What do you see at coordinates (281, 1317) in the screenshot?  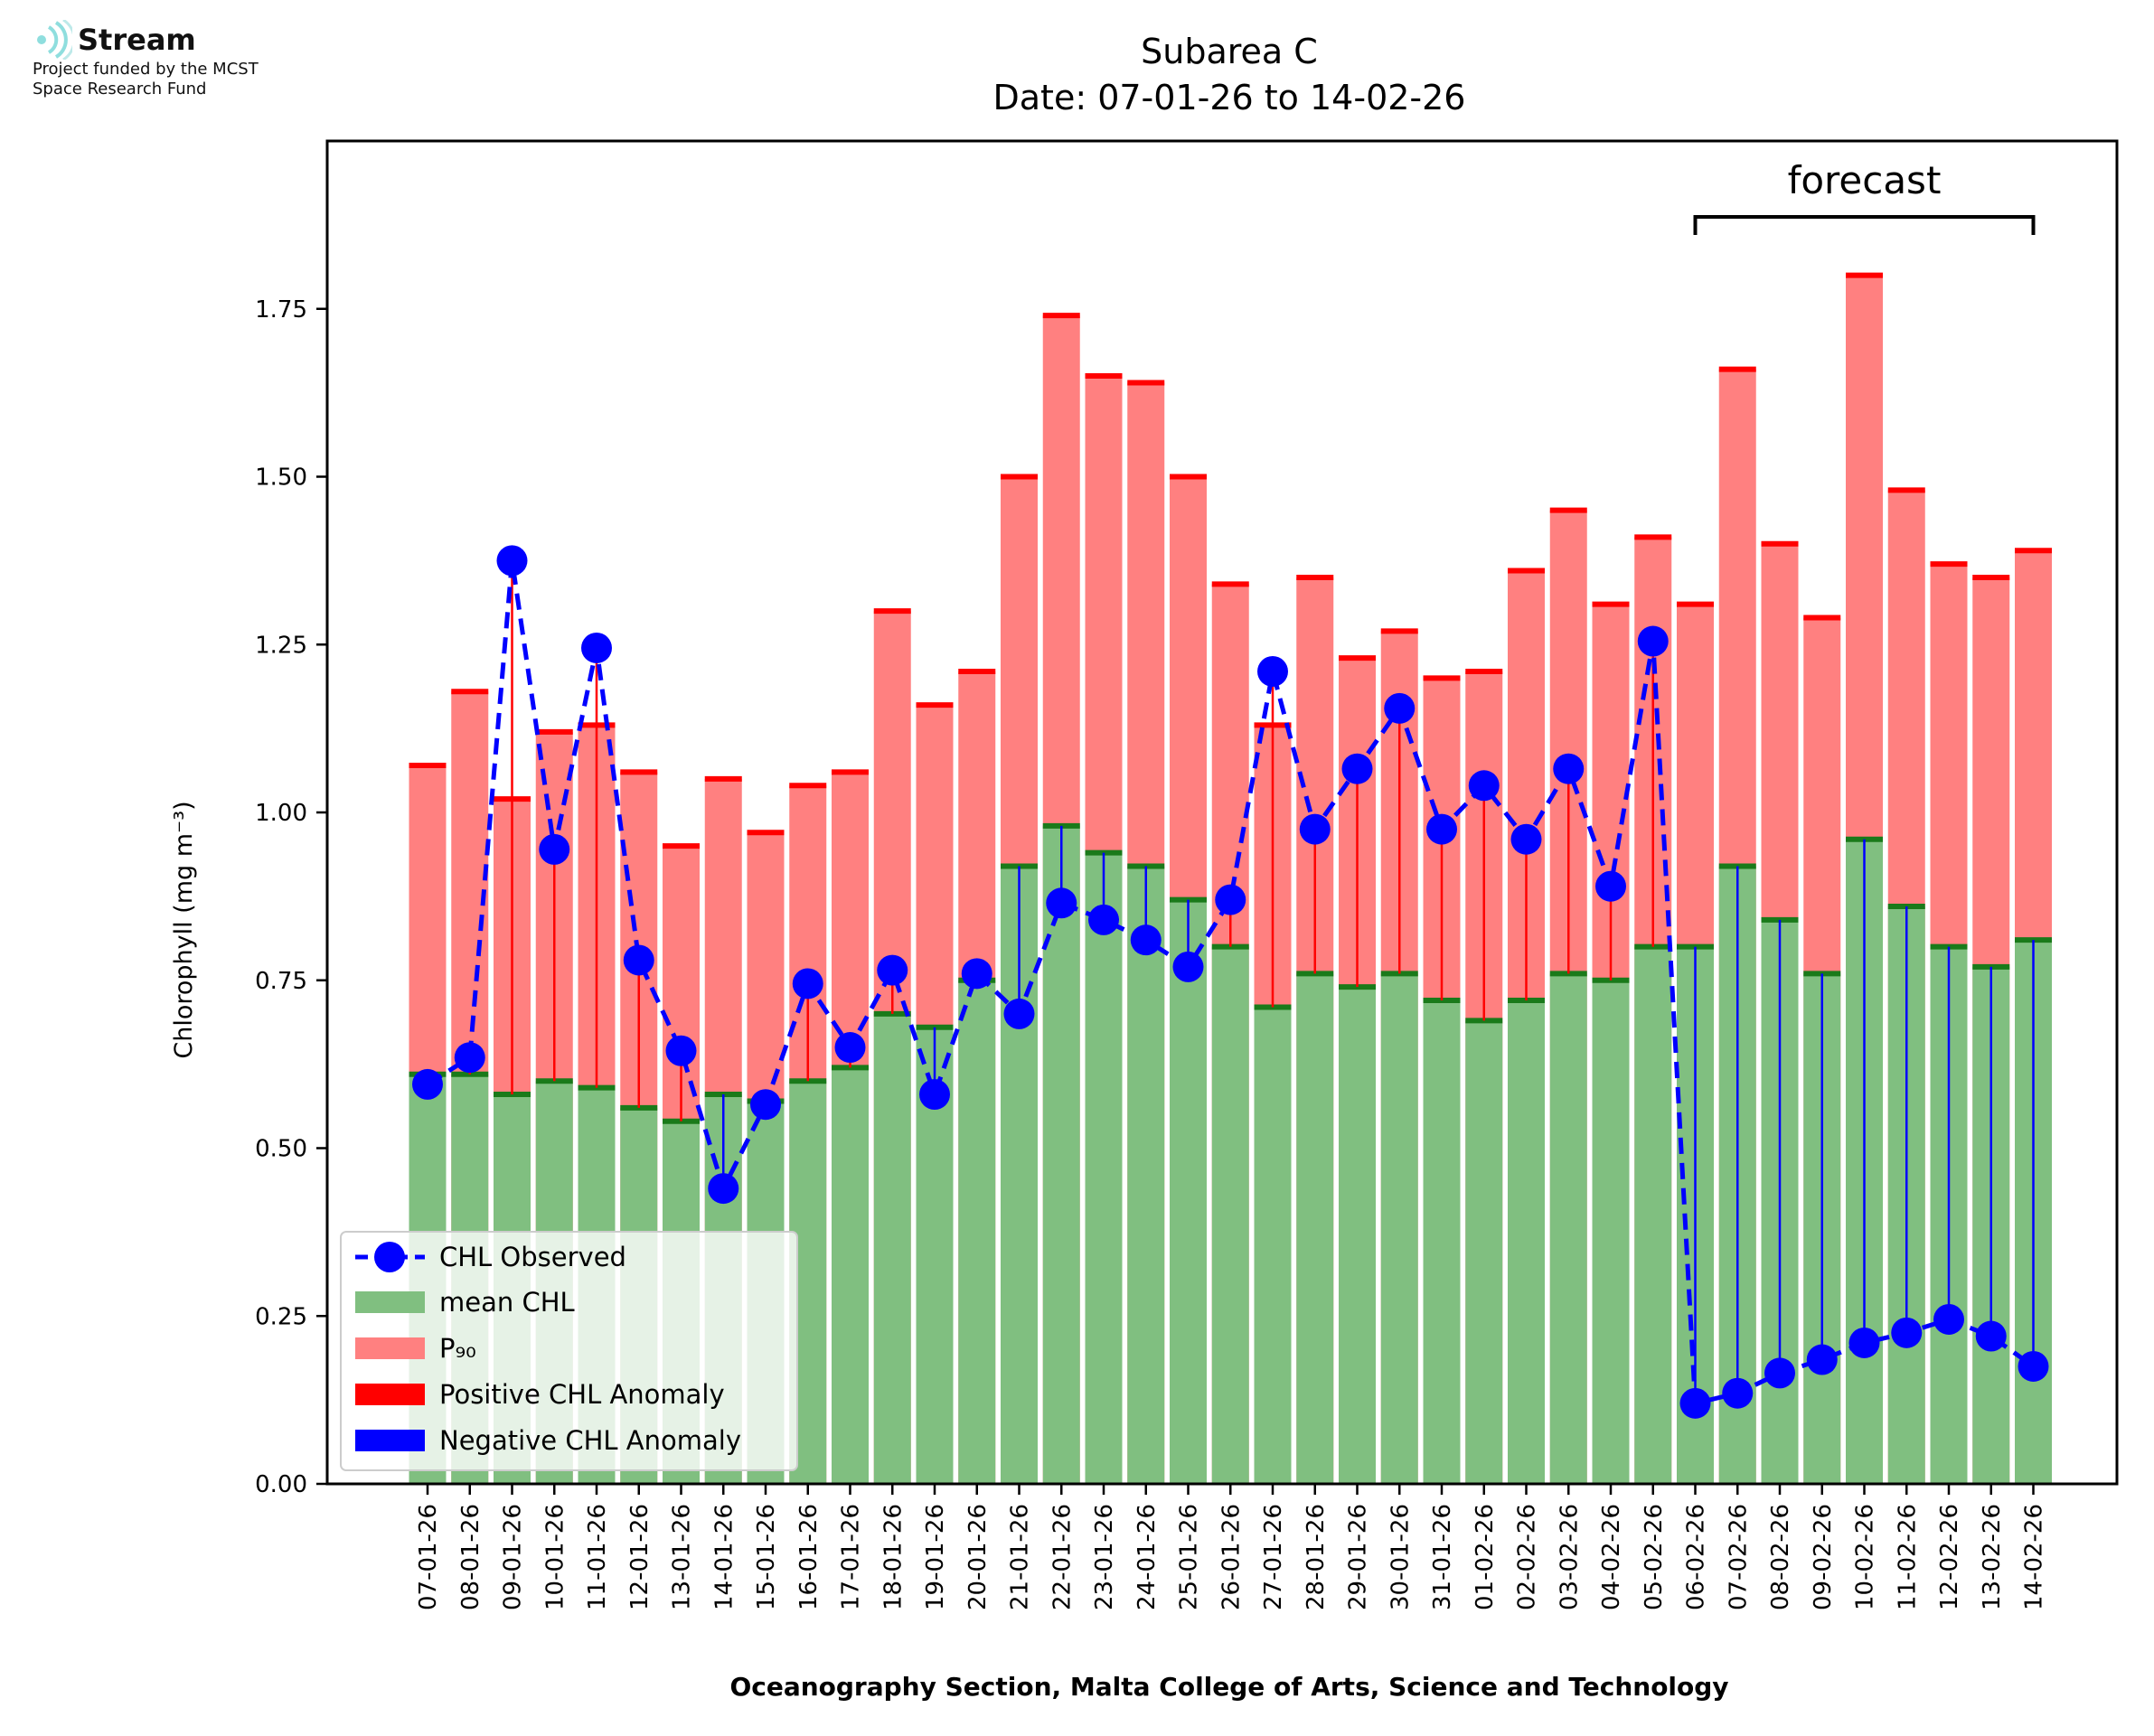 I see `y-tick-label: 0.25` at bounding box center [281, 1317].